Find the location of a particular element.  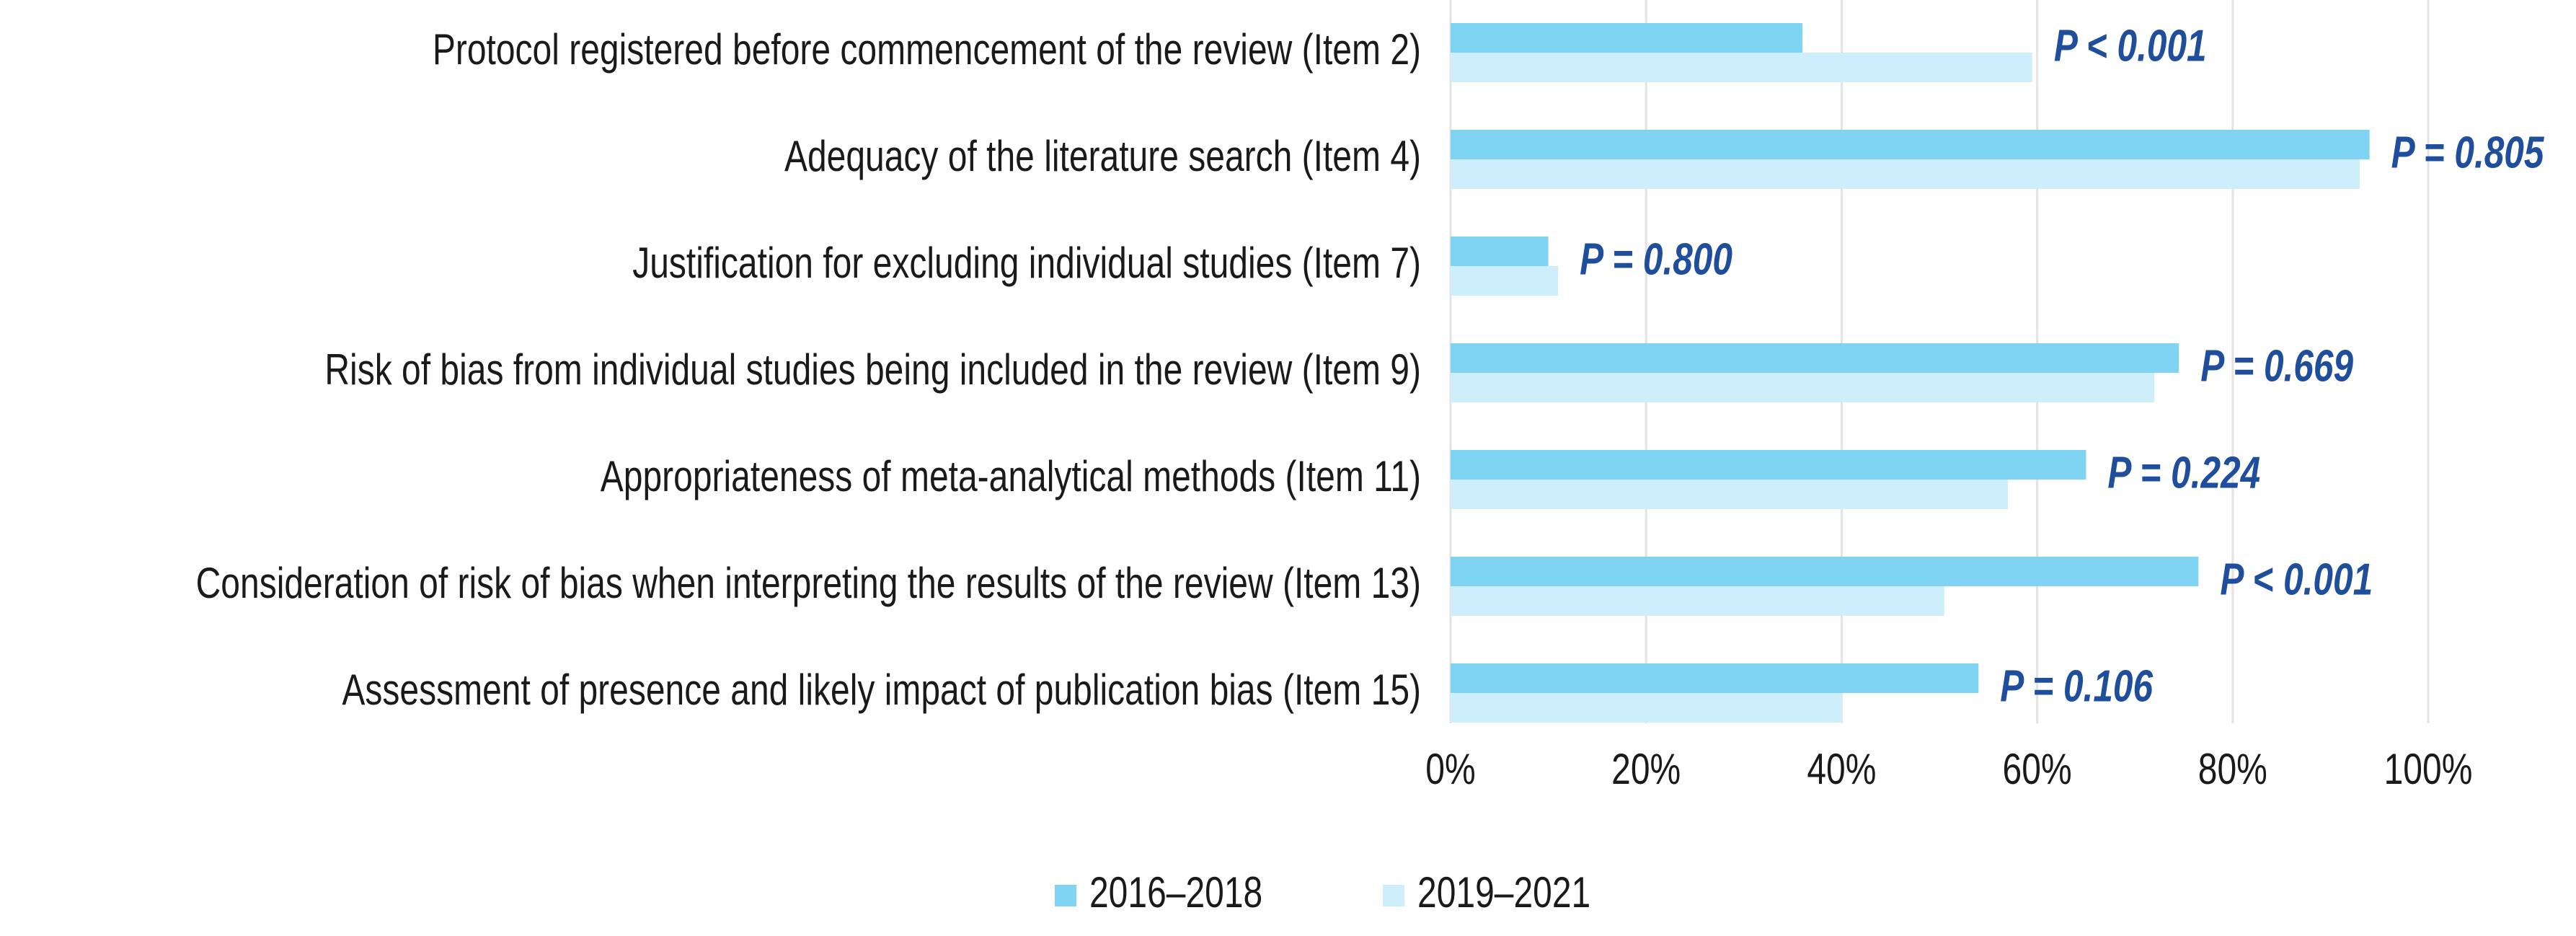

x-tick-label: 80% is located at coordinates (2232, 769).